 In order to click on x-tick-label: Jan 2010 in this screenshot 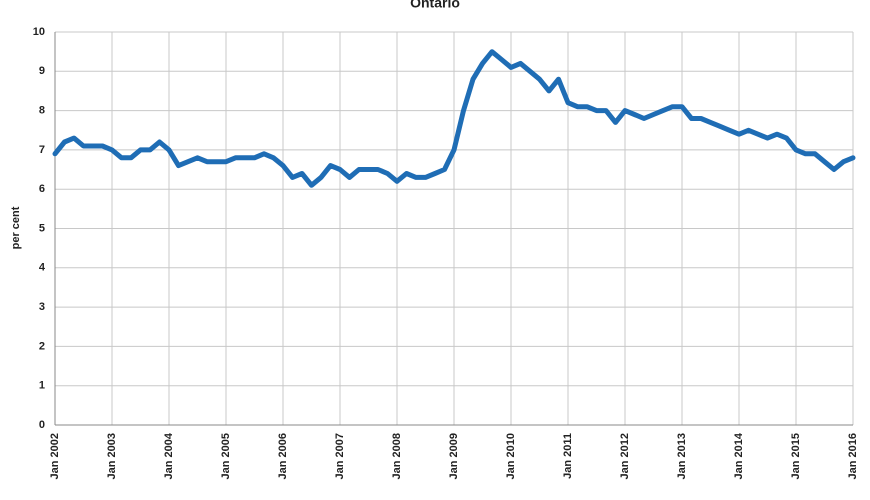, I will do `click(511, 456)`.